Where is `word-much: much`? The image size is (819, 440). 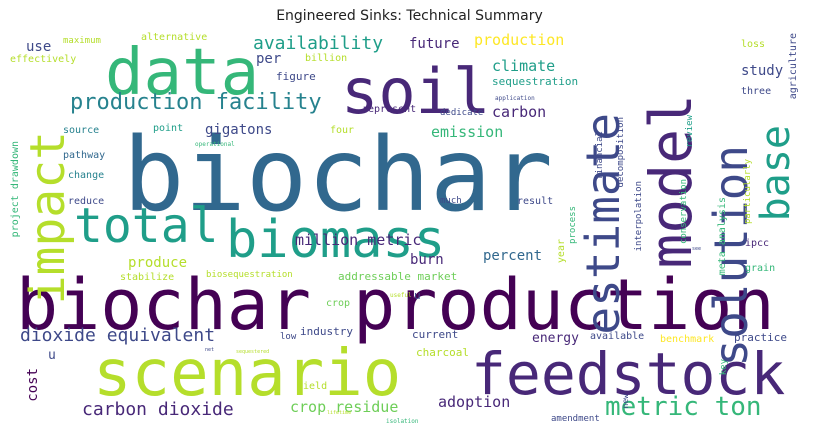 word-much: much is located at coordinates (451, 201).